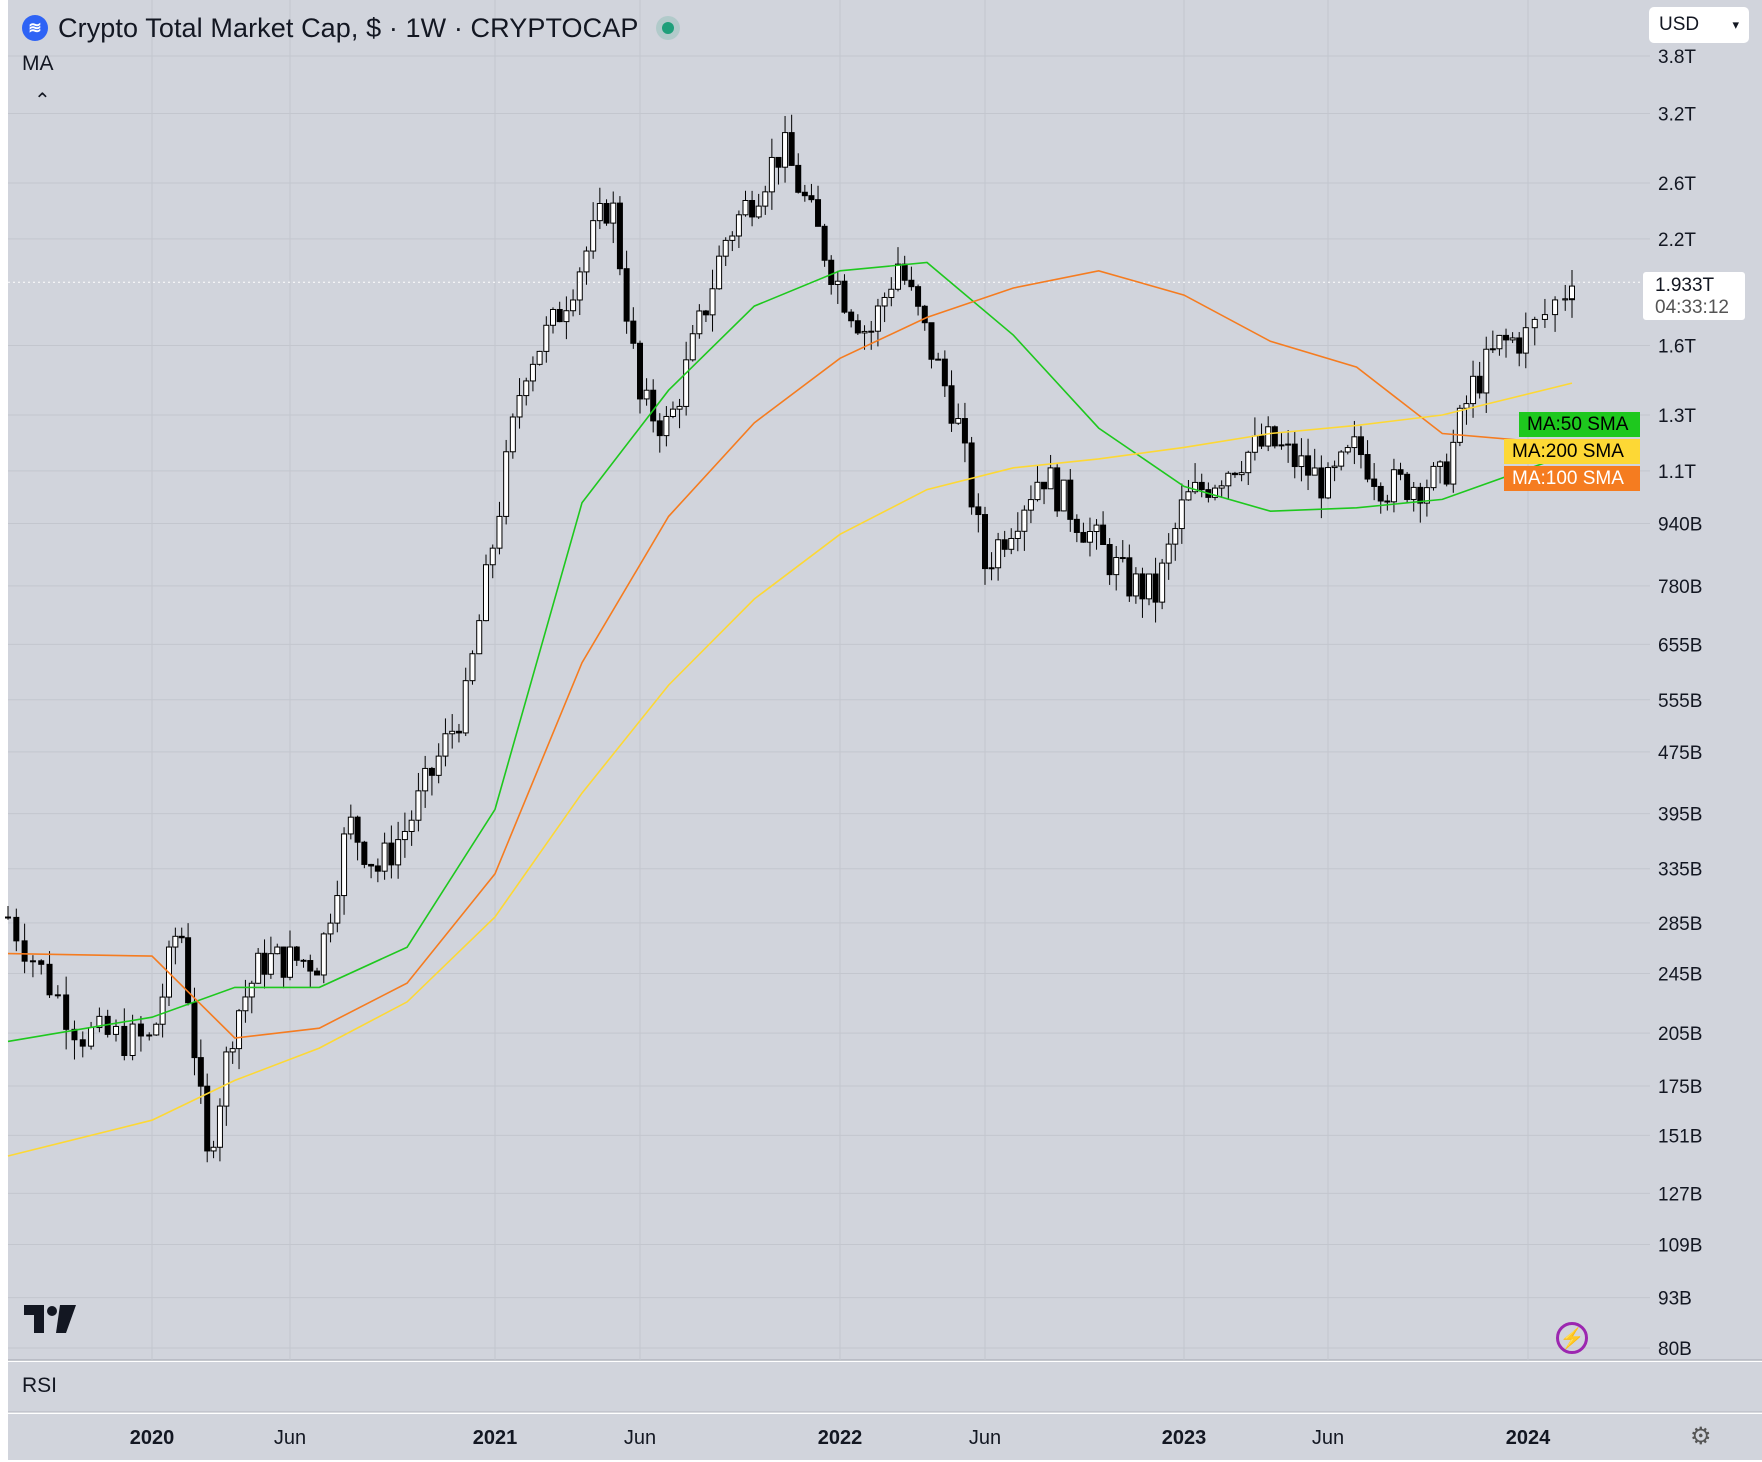  I want to click on price-tick-label: 80B, so click(1675, 1349).